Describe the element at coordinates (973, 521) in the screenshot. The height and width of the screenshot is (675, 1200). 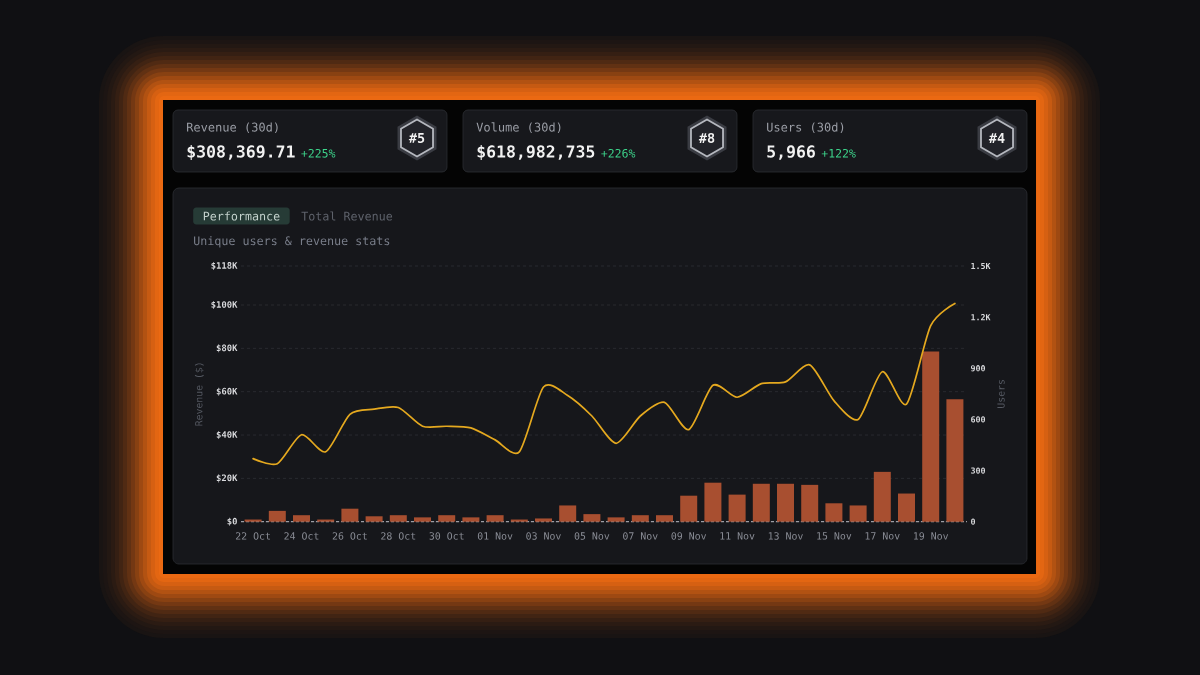
I see `y2-tick-label: 0` at that location.